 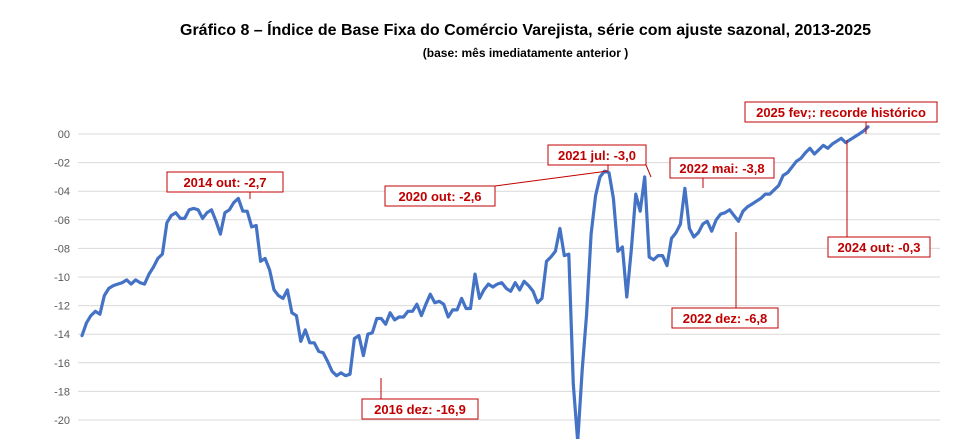 I want to click on y-tick-label: -14, so click(x=62, y=335).